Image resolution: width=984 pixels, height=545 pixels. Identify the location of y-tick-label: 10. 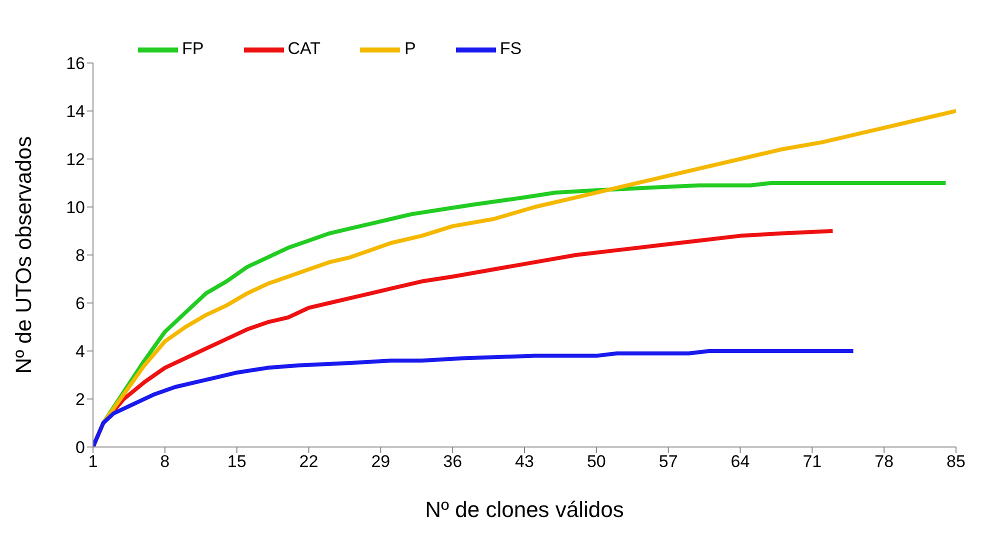
(75, 208).